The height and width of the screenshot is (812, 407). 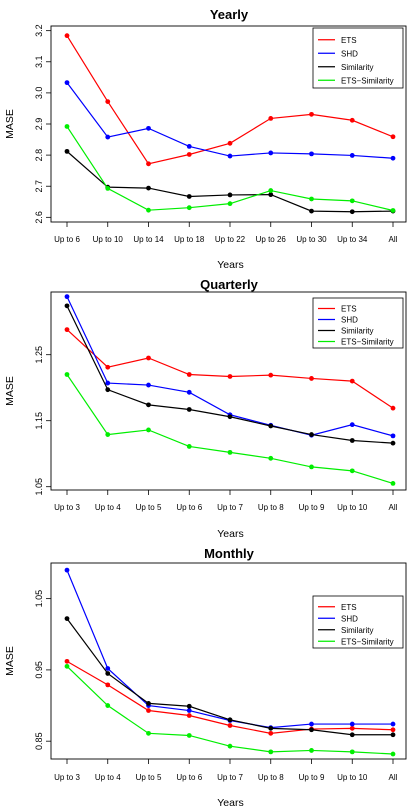 I want to click on legend-entry: ETS−Similarity, so click(x=367, y=641).